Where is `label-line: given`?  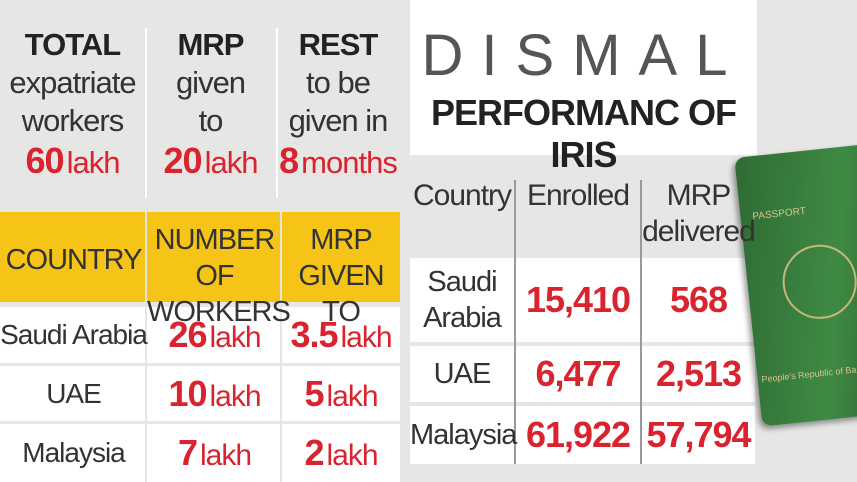 label-line: given is located at coordinates (210, 82).